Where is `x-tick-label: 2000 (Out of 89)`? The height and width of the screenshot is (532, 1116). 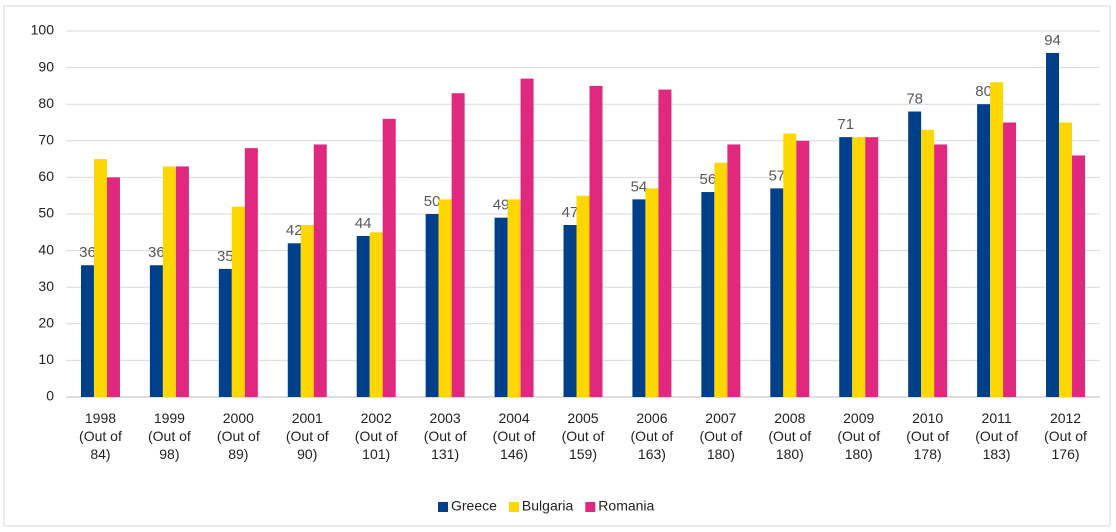 x-tick-label: 2000 (Out of 89) is located at coordinates (238, 436).